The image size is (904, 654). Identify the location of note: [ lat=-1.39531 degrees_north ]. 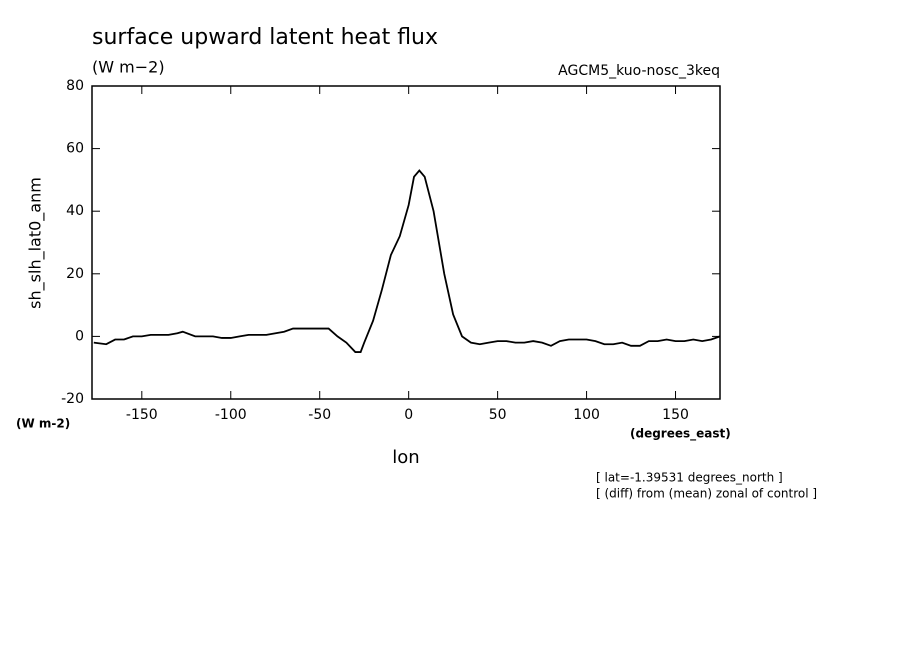
(689, 478).